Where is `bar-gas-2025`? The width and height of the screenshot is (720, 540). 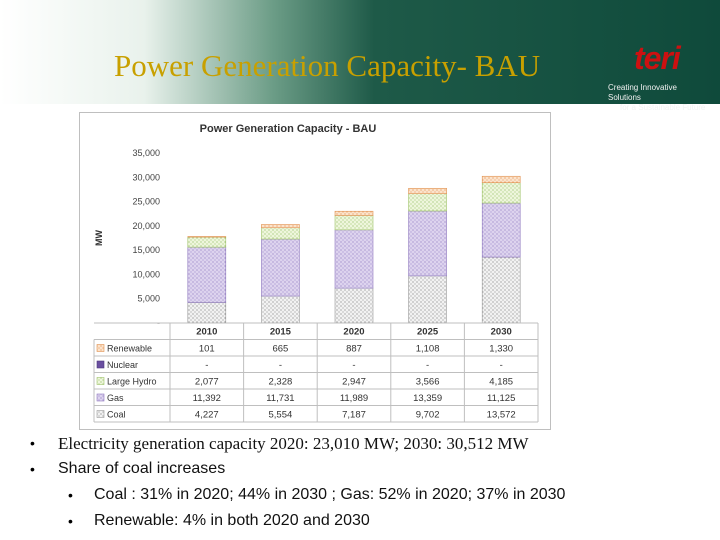
bar-gas-2025 is located at coordinates (427, 243).